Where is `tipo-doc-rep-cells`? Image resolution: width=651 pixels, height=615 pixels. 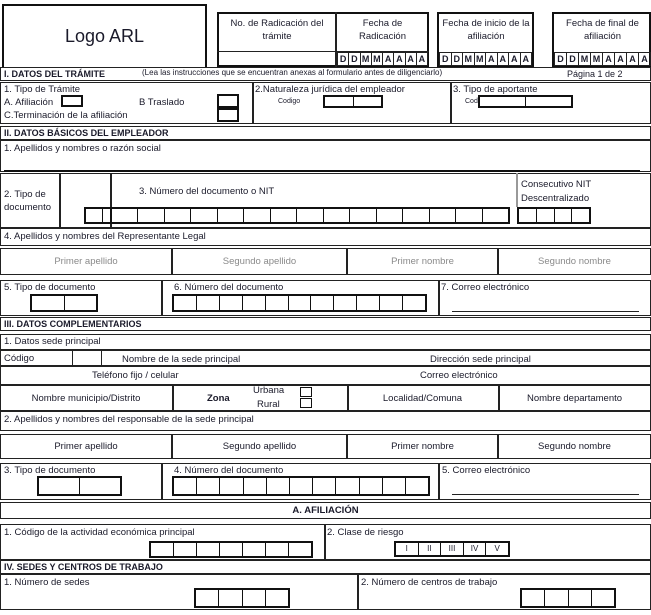 tipo-doc-rep-cells is located at coordinates (64, 303).